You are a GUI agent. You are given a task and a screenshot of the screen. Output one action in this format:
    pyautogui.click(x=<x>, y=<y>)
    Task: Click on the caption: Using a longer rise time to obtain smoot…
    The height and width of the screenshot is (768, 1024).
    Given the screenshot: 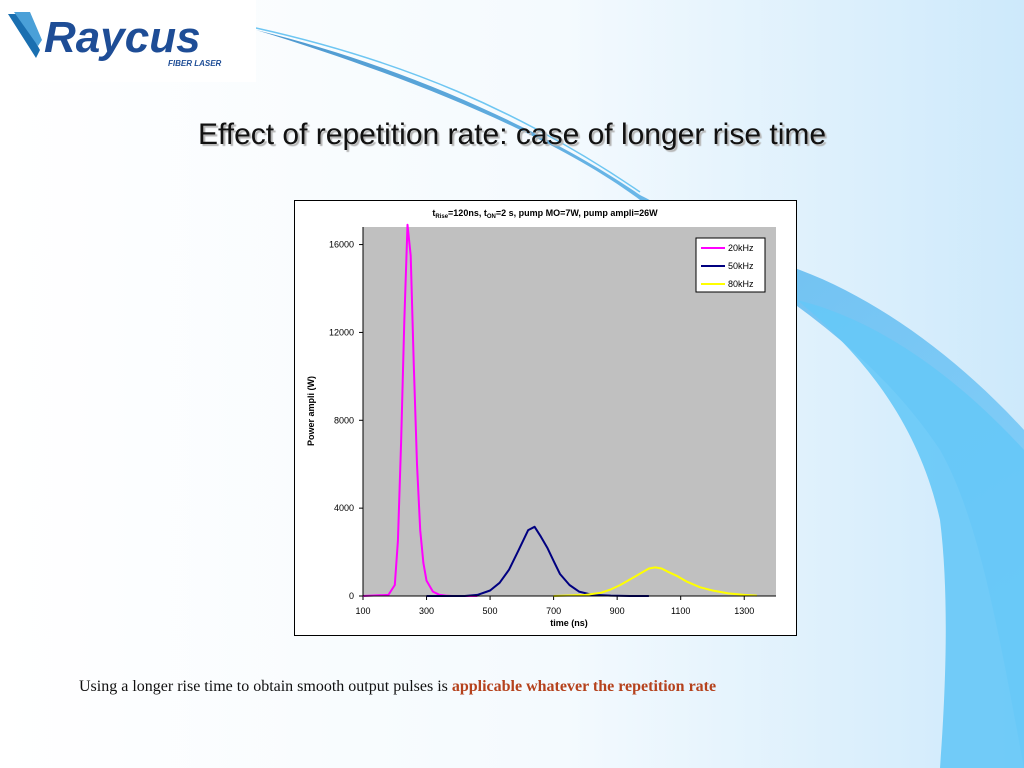 What is the action you would take?
    pyautogui.click(x=397, y=687)
    